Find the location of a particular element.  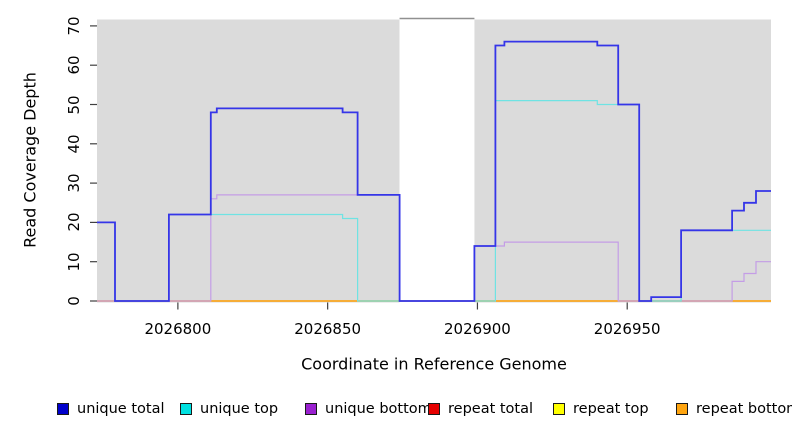

x-tick-label: 2026850 is located at coordinates (328, 329).